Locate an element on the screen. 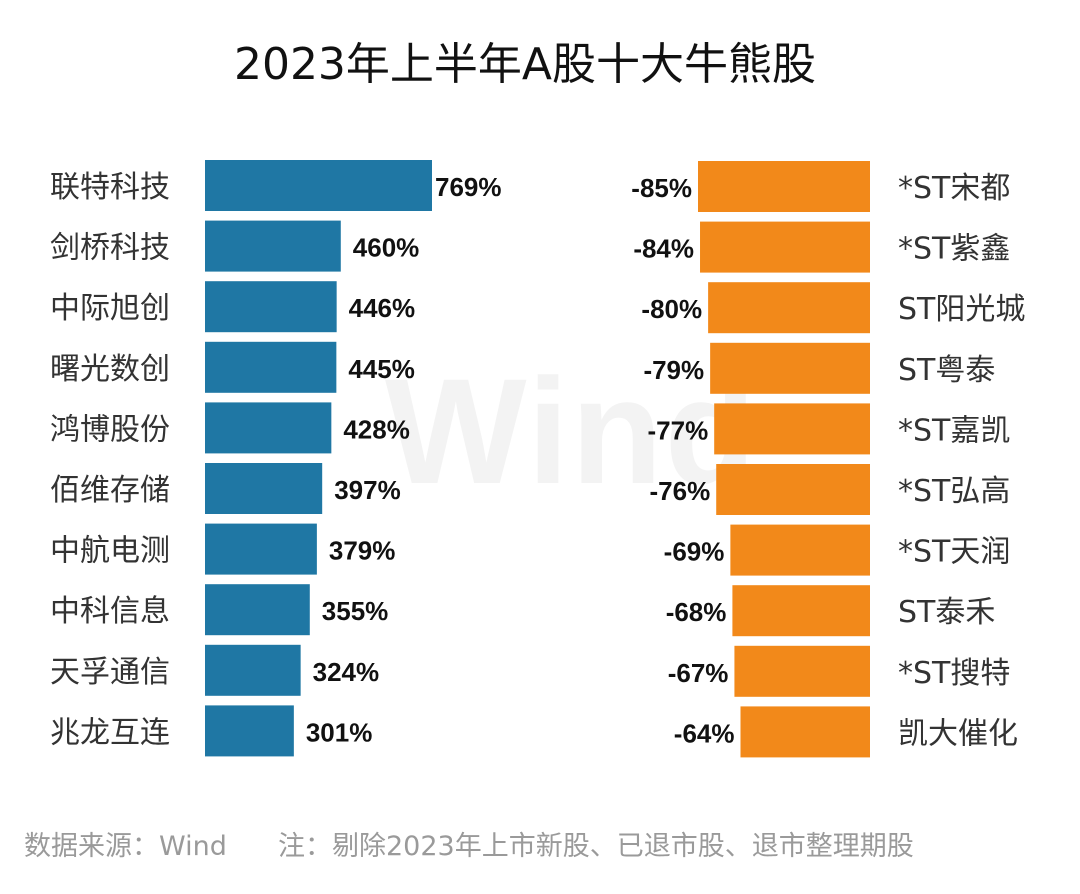 The height and width of the screenshot is (894, 1080). bull-category-label: 天孚通信 is located at coordinates (110, 672).